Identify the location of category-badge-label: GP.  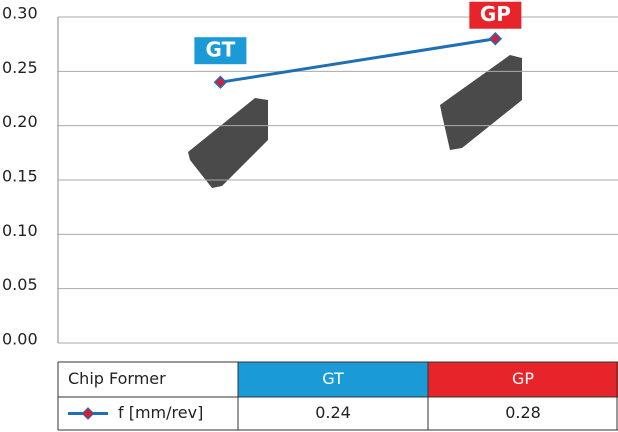
(495, 14).